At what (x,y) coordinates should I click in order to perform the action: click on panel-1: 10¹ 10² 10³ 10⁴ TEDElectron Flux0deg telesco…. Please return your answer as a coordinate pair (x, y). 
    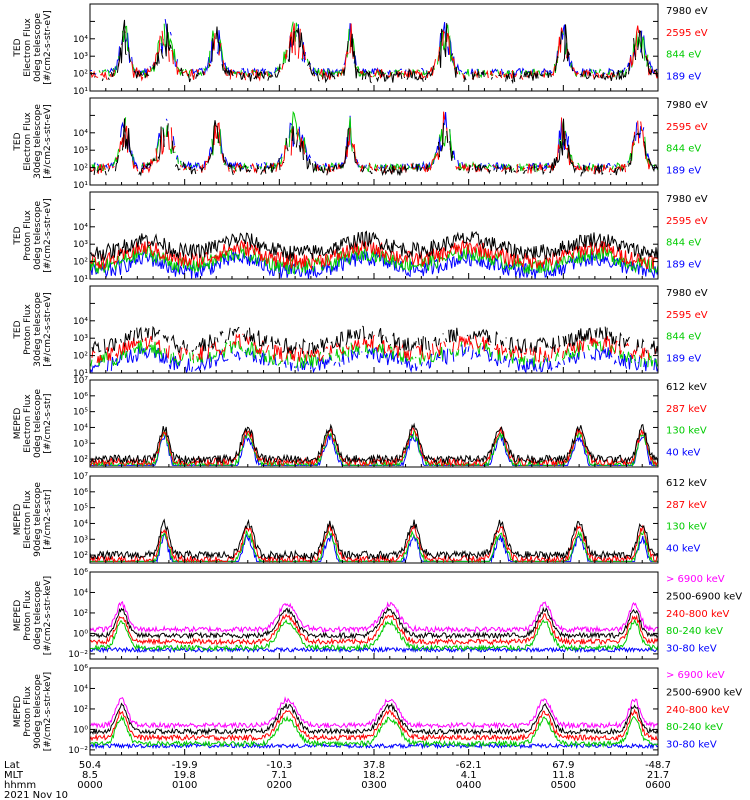
    Looking at the image, I should click on (360, 50).